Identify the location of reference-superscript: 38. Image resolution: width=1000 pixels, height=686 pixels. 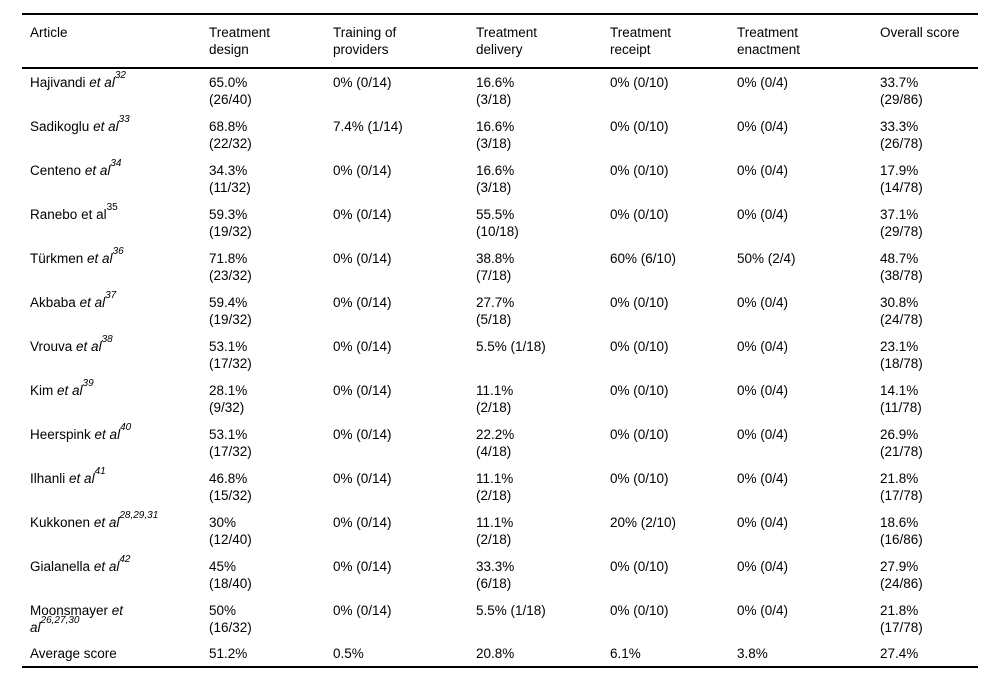
(107, 339).